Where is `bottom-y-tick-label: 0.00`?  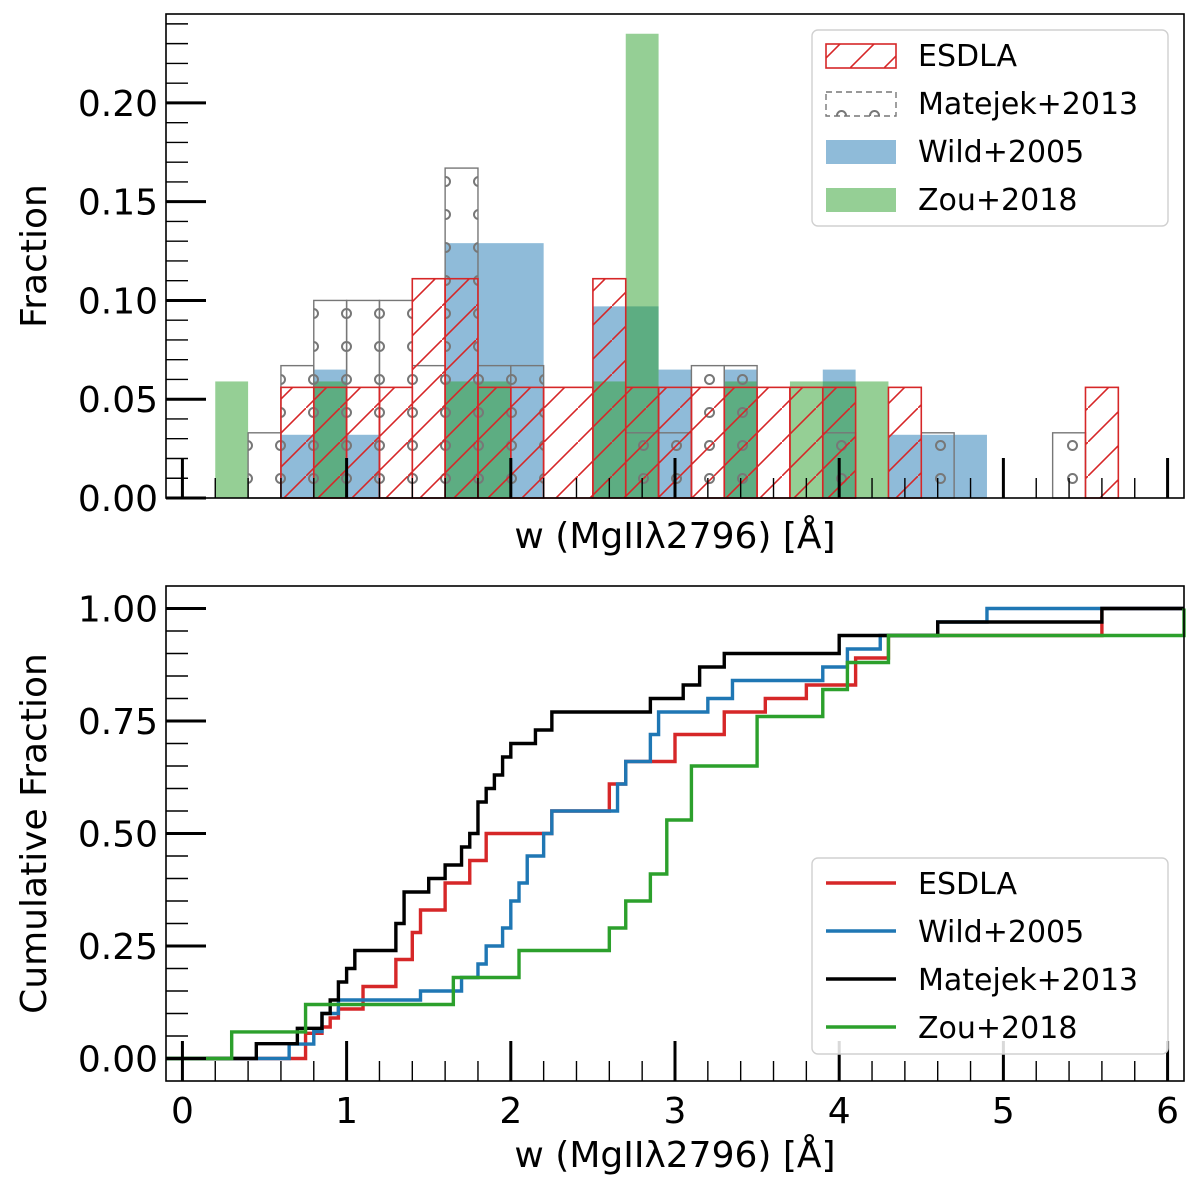 bottom-y-tick-label: 0.00 is located at coordinates (118, 1060).